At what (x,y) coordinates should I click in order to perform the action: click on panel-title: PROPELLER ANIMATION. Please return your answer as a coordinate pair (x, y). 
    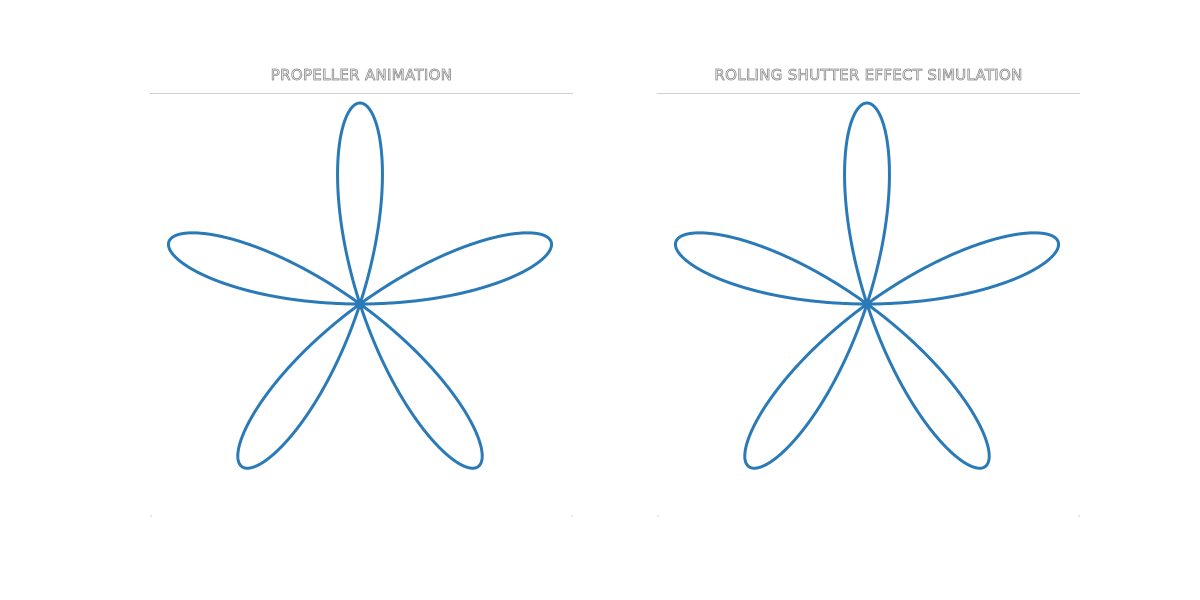
    Looking at the image, I should click on (361, 75).